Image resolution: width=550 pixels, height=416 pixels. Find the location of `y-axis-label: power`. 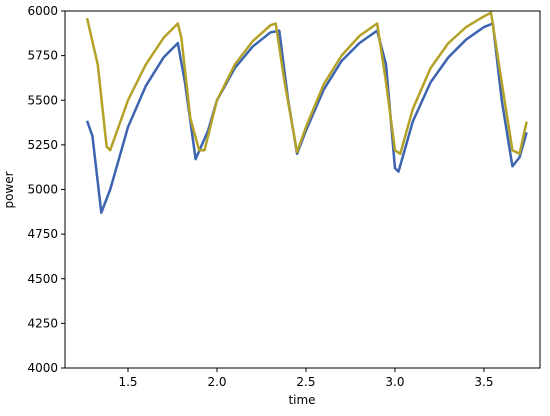

y-axis-label: power is located at coordinates (9, 189).